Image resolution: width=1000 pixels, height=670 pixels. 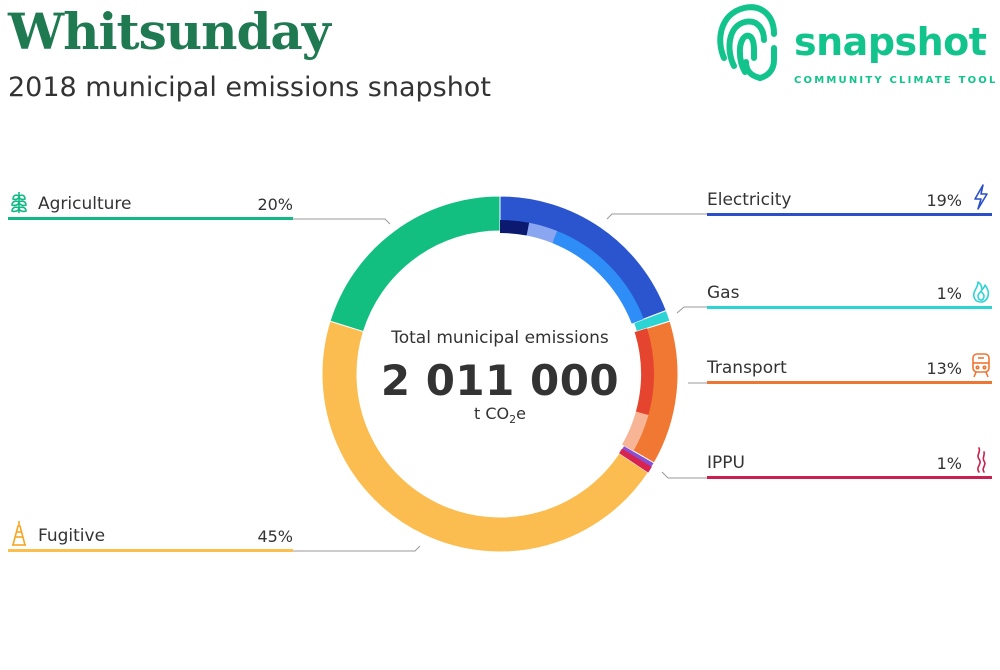 I want to click on oil-rig-icon, so click(x=19, y=533).